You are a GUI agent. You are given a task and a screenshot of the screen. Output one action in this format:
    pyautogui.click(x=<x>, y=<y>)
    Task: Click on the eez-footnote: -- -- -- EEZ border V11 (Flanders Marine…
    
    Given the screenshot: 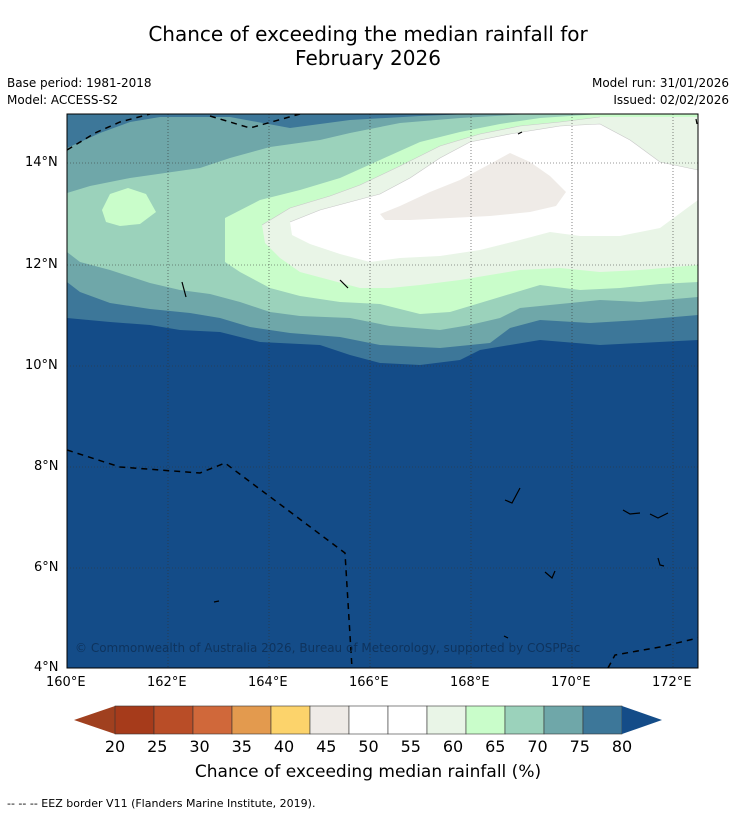 What is the action you would take?
    pyautogui.click(x=161, y=803)
    